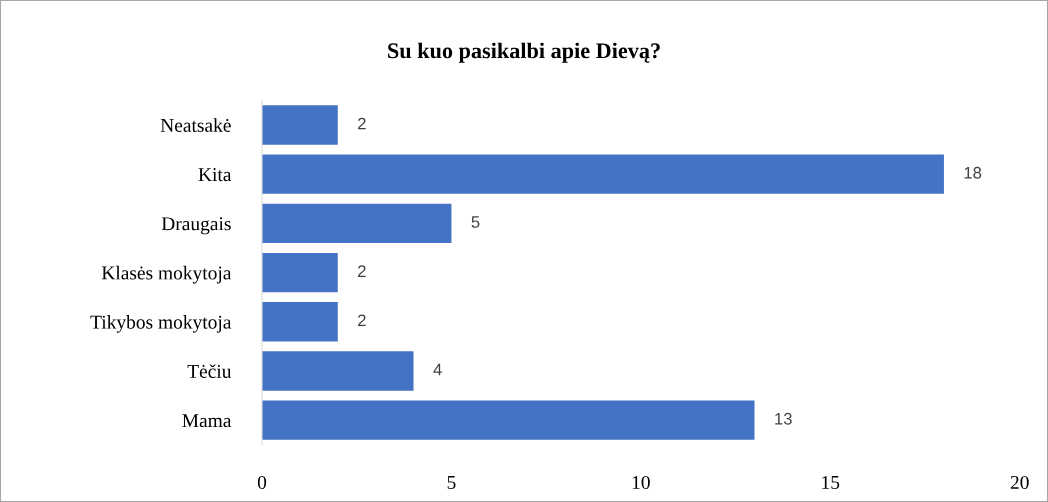 The width and height of the screenshot is (1048, 502). I want to click on y-tick-label: Kita, so click(215, 175).